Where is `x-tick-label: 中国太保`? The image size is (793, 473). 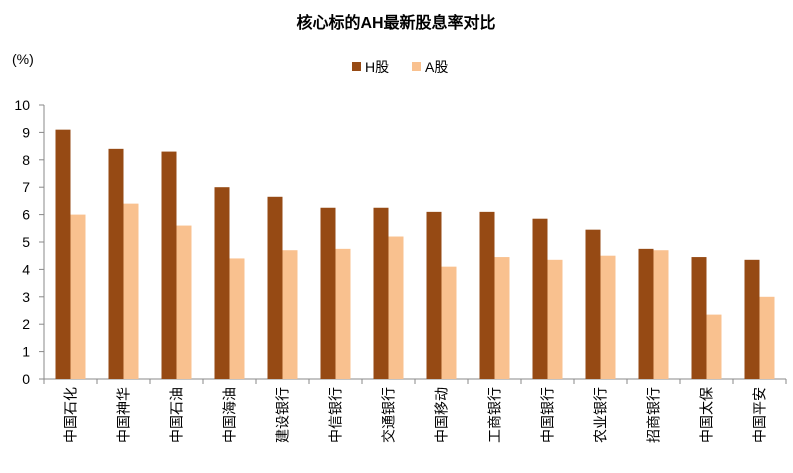 x-tick-label: 中国太保 is located at coordinates (707, 415).